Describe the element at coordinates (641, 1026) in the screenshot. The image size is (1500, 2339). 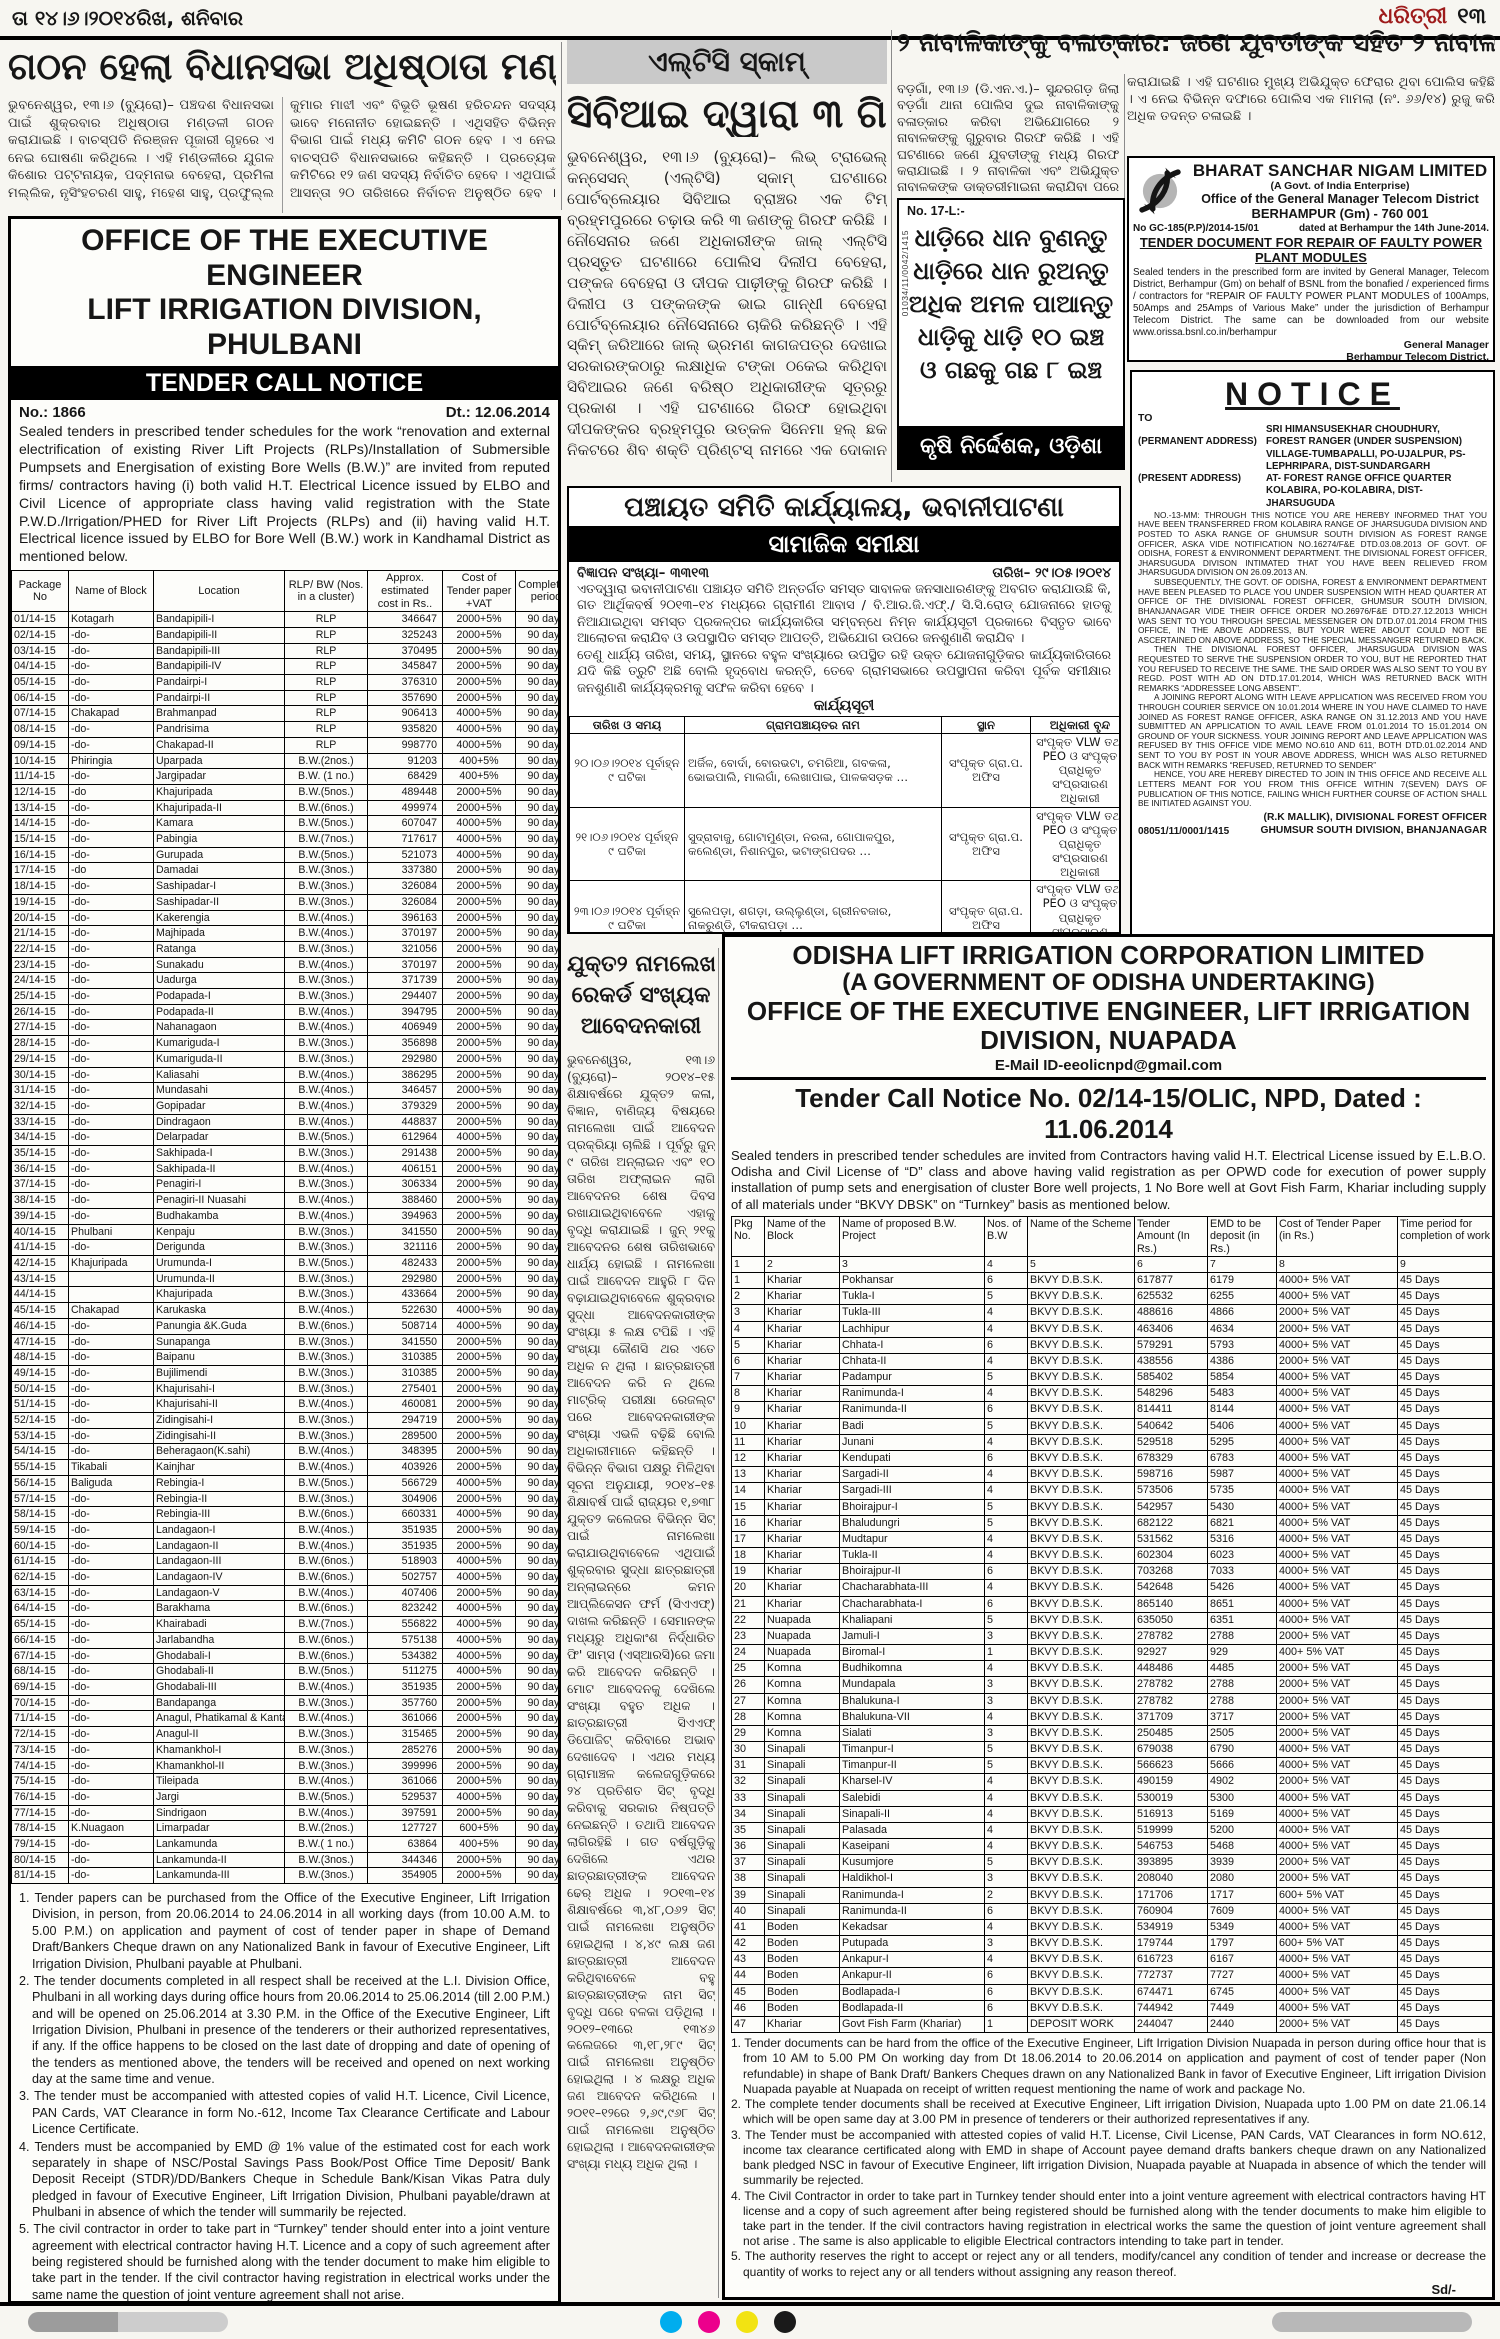
I see `admission-headline-line: ଆବେଦନକାରୀ` at that location.